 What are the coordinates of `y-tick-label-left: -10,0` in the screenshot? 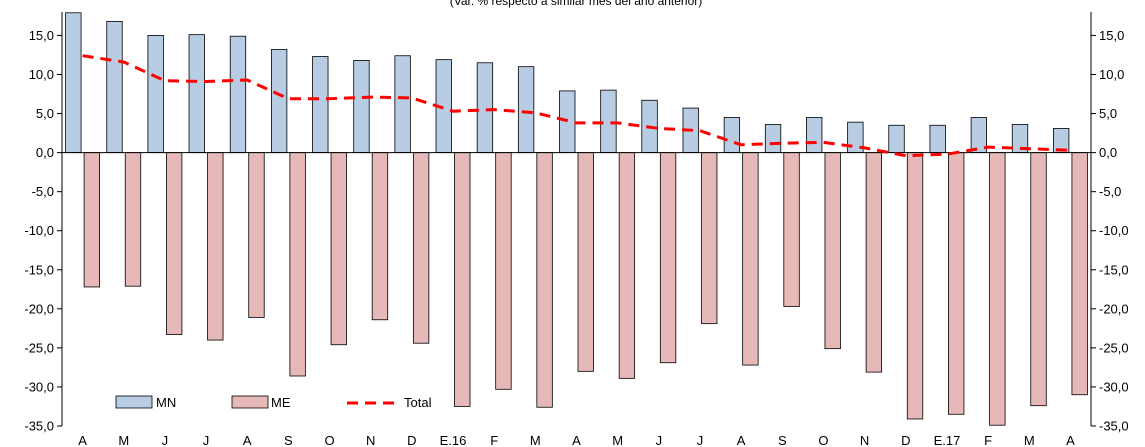 It's located at (39, 230).